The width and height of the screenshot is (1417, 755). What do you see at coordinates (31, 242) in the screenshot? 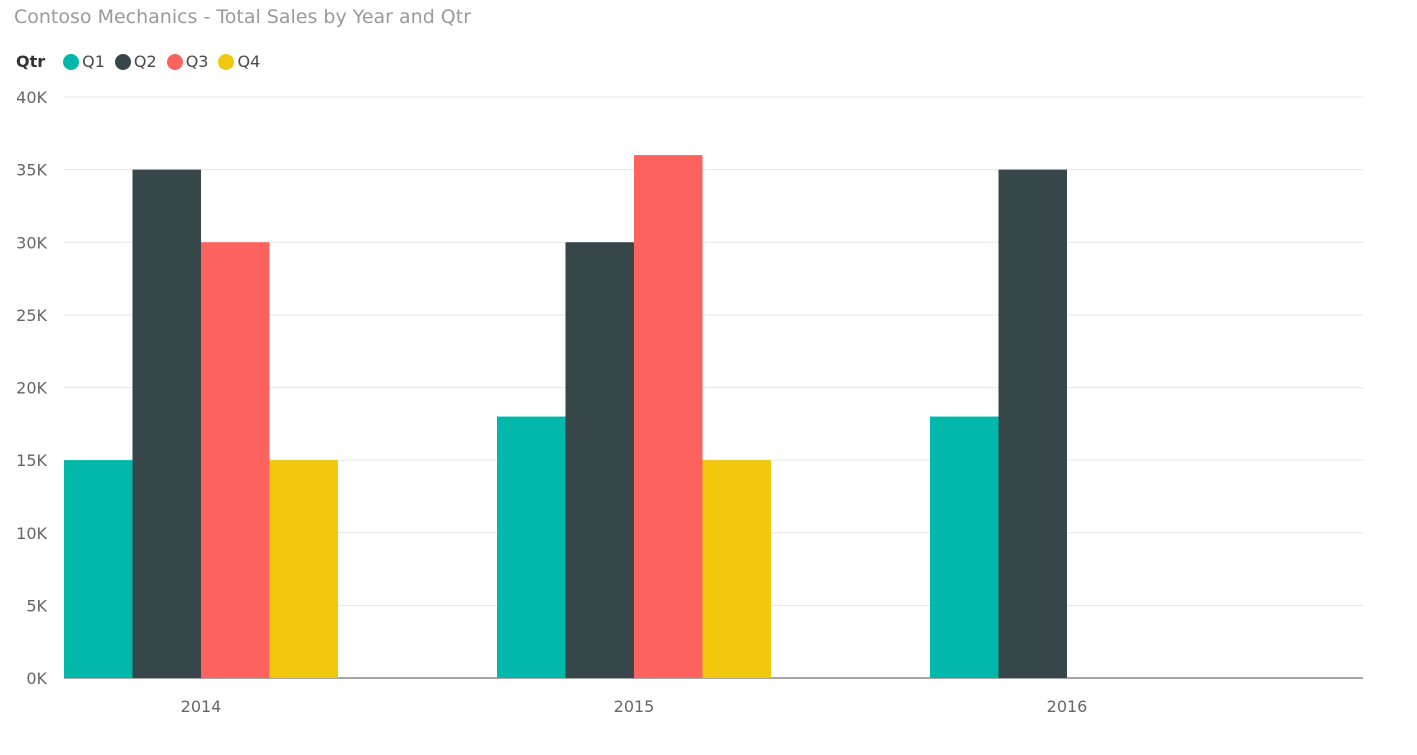
I see `y-tick-label: 30K` at bounding box center [31, 242].